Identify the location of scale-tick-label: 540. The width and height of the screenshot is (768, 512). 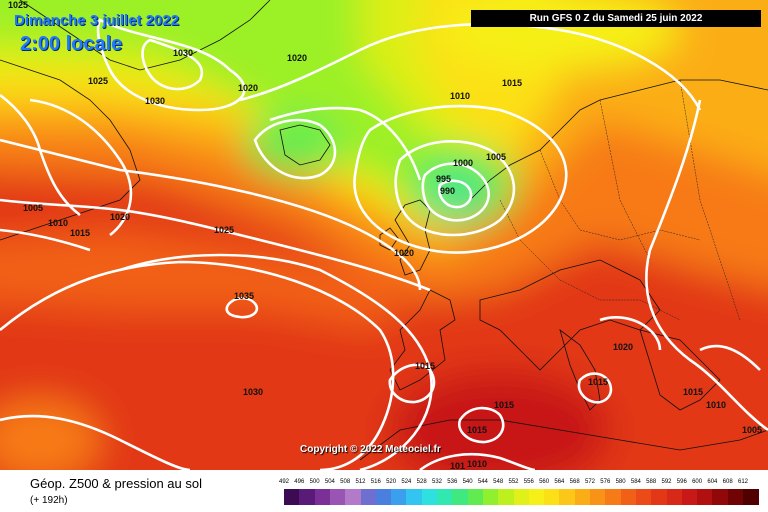
(467, 482).